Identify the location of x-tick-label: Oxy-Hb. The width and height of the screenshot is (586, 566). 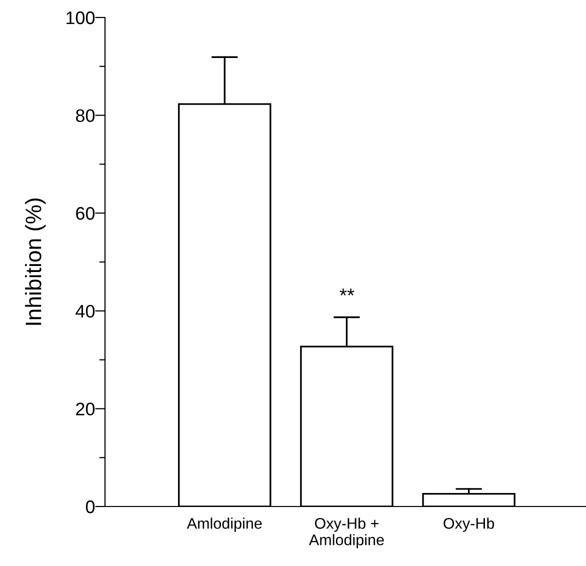
(469, 525).